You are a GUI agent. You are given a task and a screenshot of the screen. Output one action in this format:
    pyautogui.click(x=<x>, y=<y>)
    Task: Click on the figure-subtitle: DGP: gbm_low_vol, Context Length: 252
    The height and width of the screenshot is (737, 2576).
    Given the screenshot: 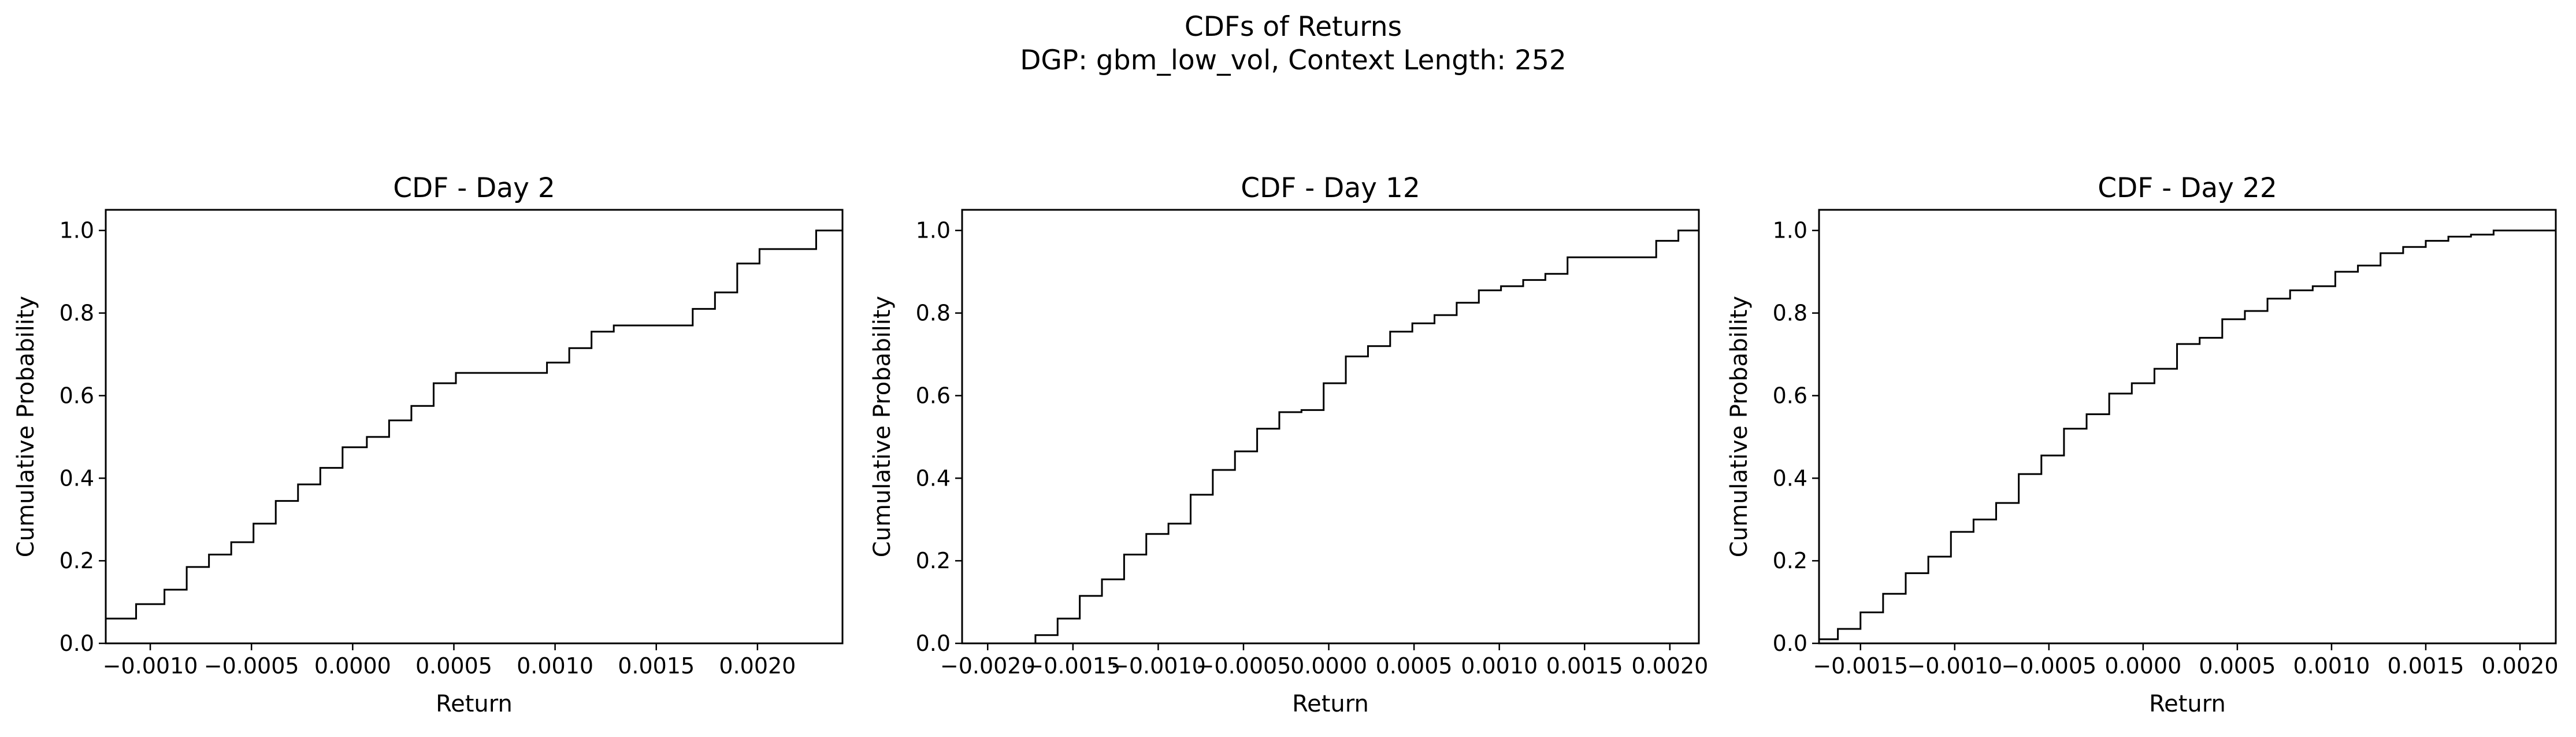 What is the action you would take?
    pyautogui.click(x=1294, y=60)
    